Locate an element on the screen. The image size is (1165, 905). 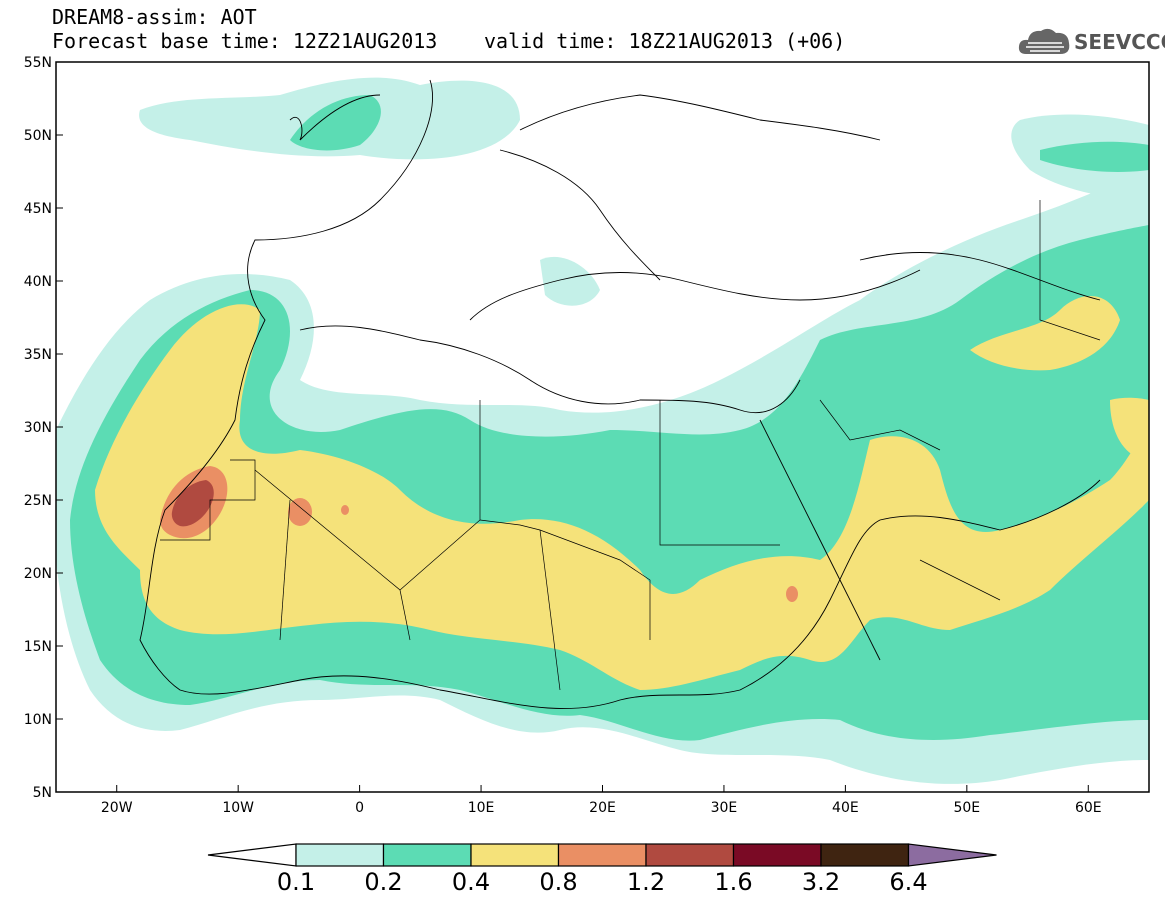
x-tick-label: 10W is located at coordinates (238, 808).